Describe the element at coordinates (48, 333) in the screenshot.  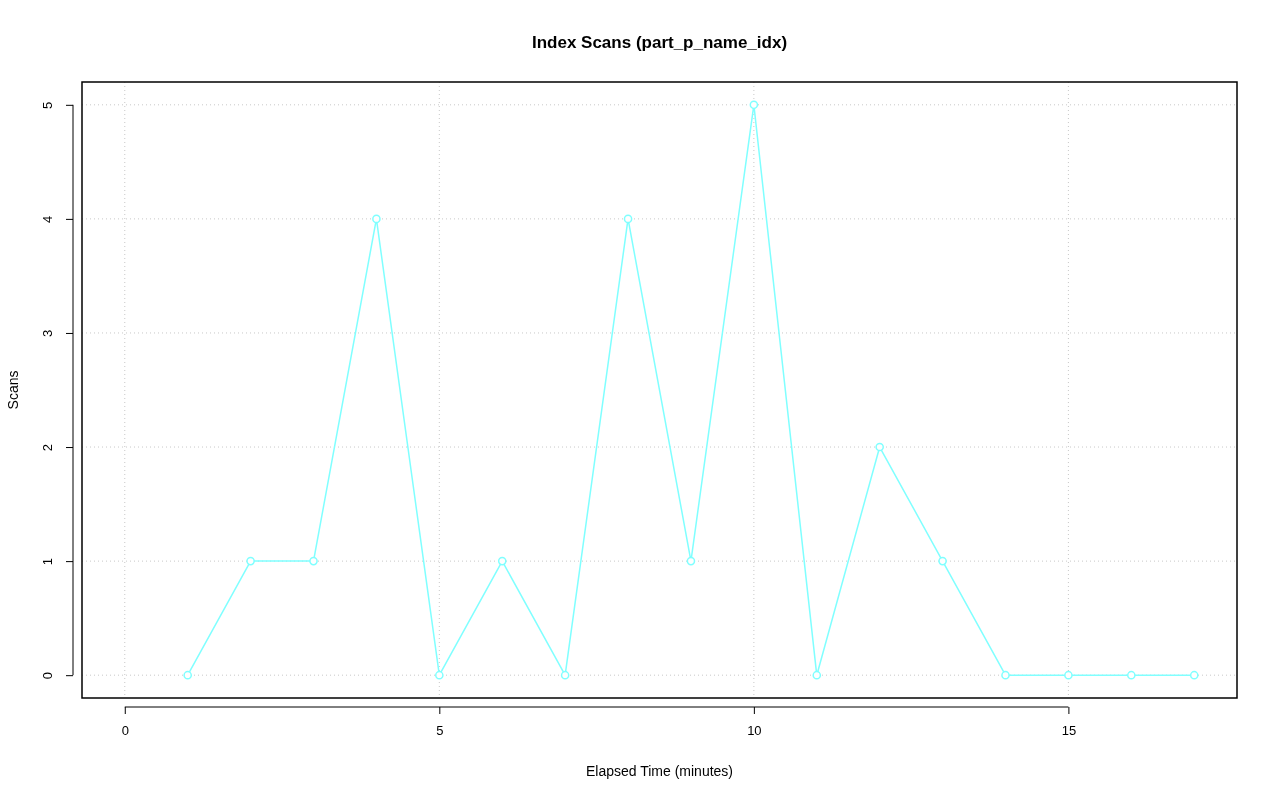
I see `y-tick-label: 3` at that location.